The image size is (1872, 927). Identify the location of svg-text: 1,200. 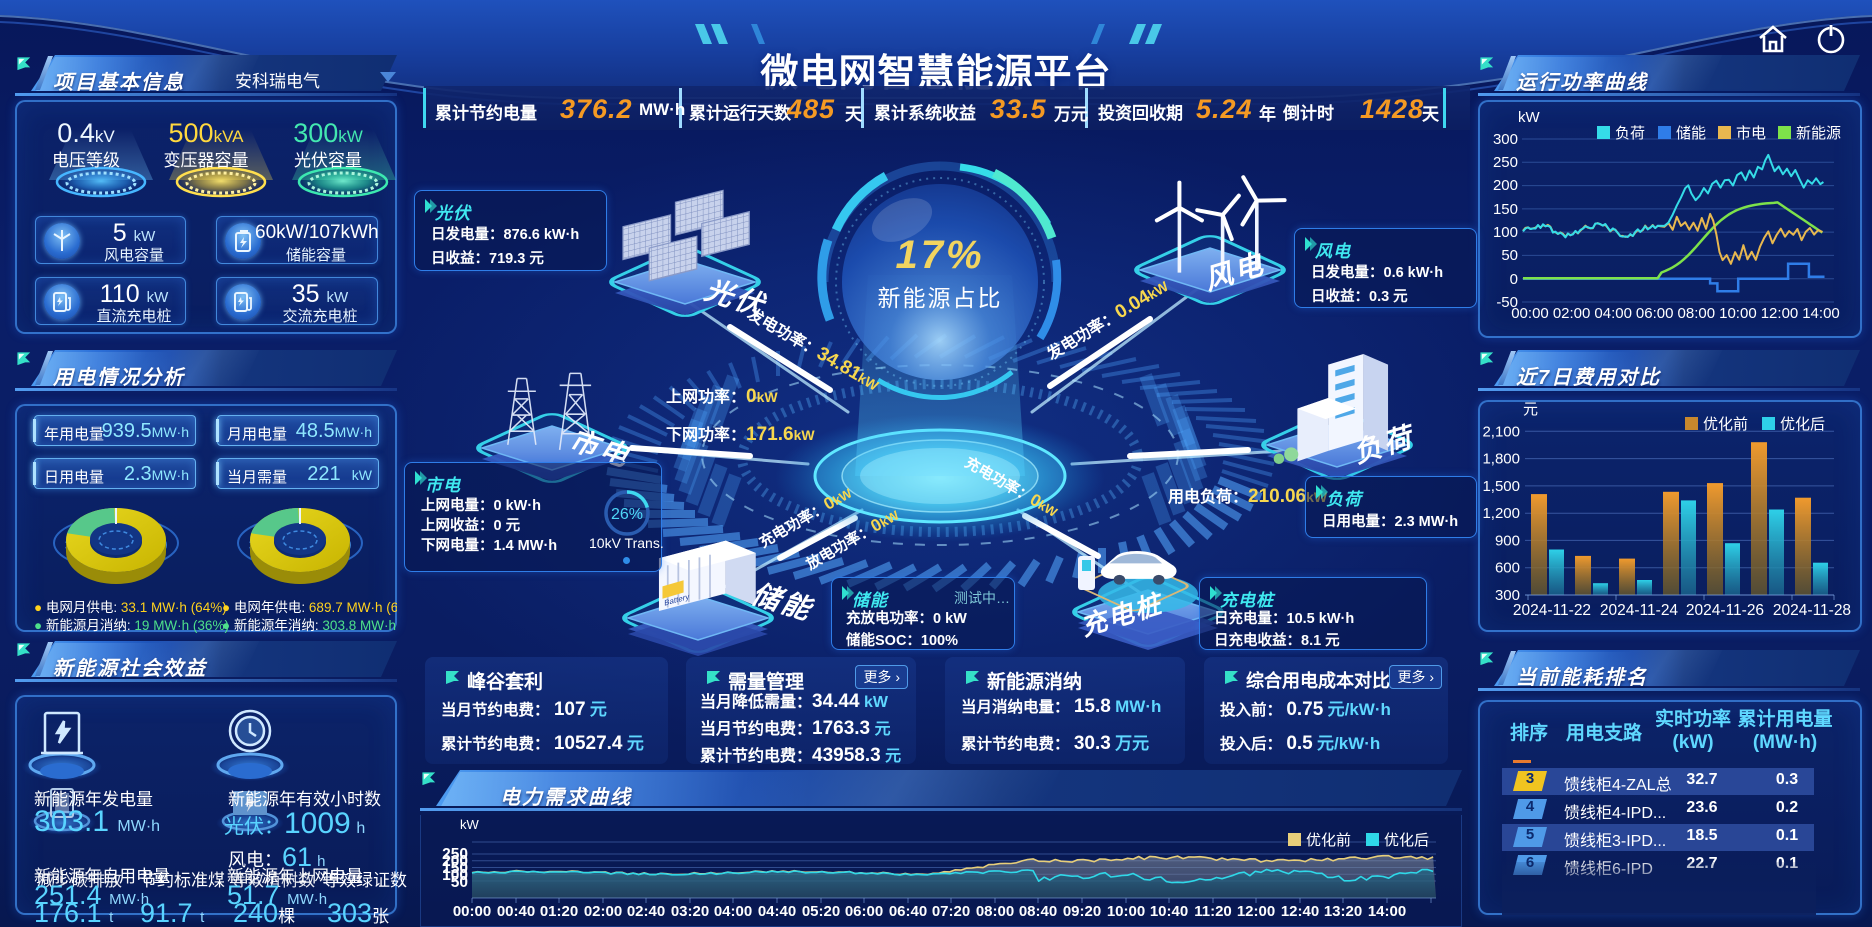
(1501, 513).